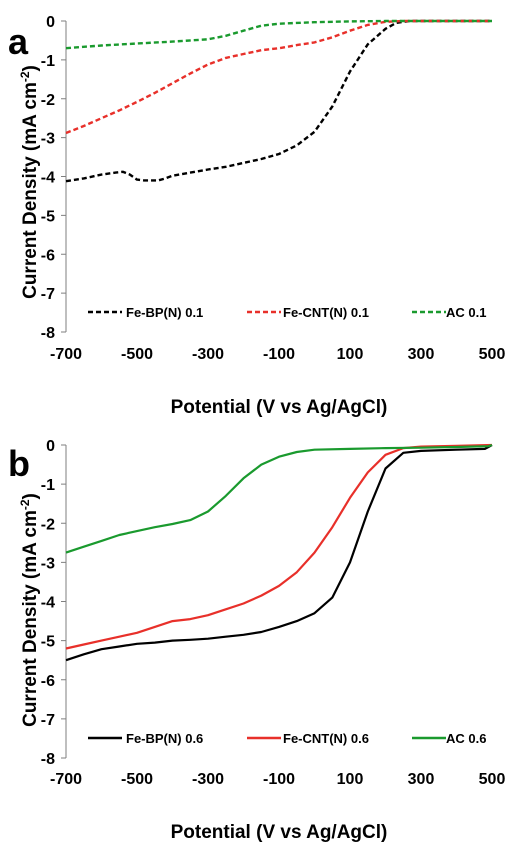 This screenshot has width=511, height=845. What do you see at coordinates (466, 312) in the screenshot?
I see `legend-label: AC 0.1` at bounding box center [466, 312].